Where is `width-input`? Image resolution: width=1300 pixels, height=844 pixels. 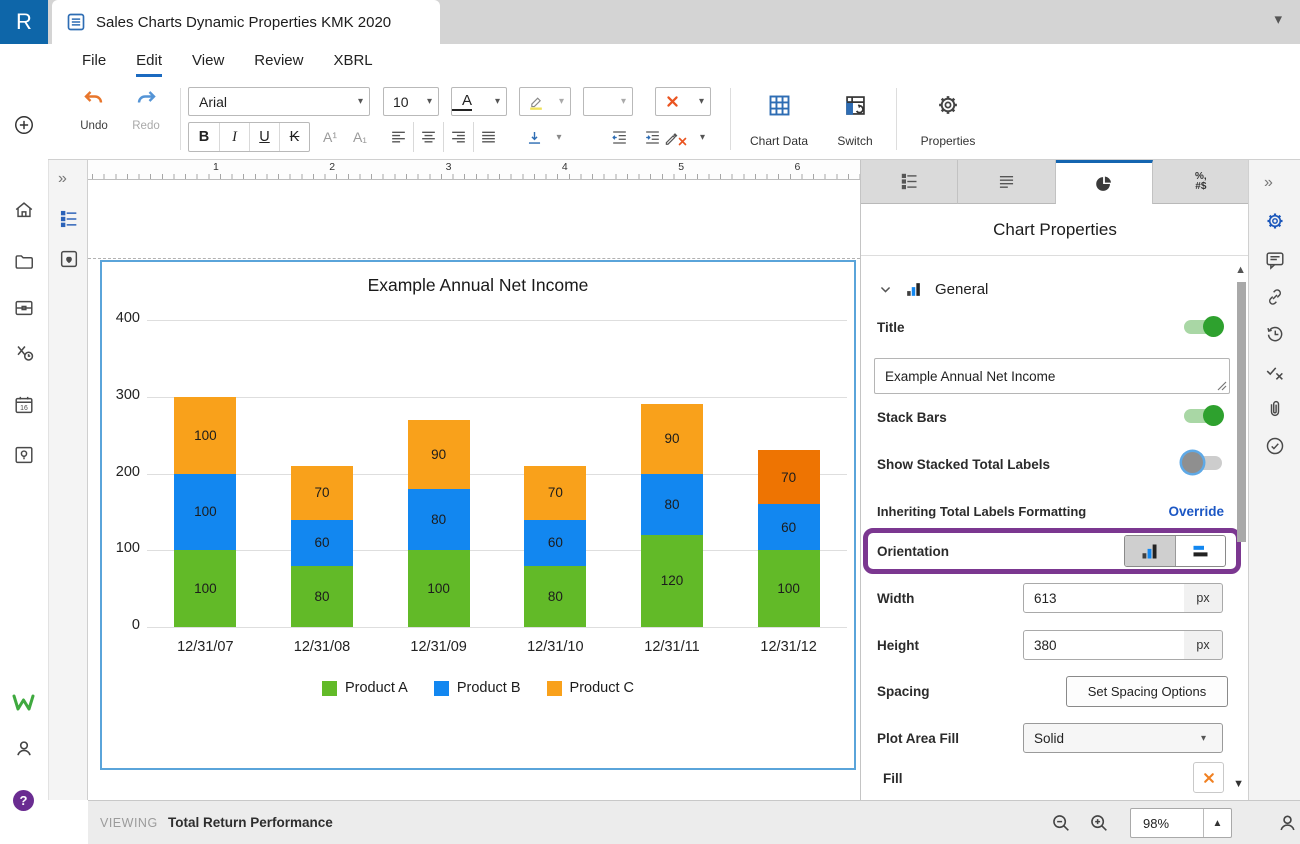 width-input is located at coordinates (1104, 598).